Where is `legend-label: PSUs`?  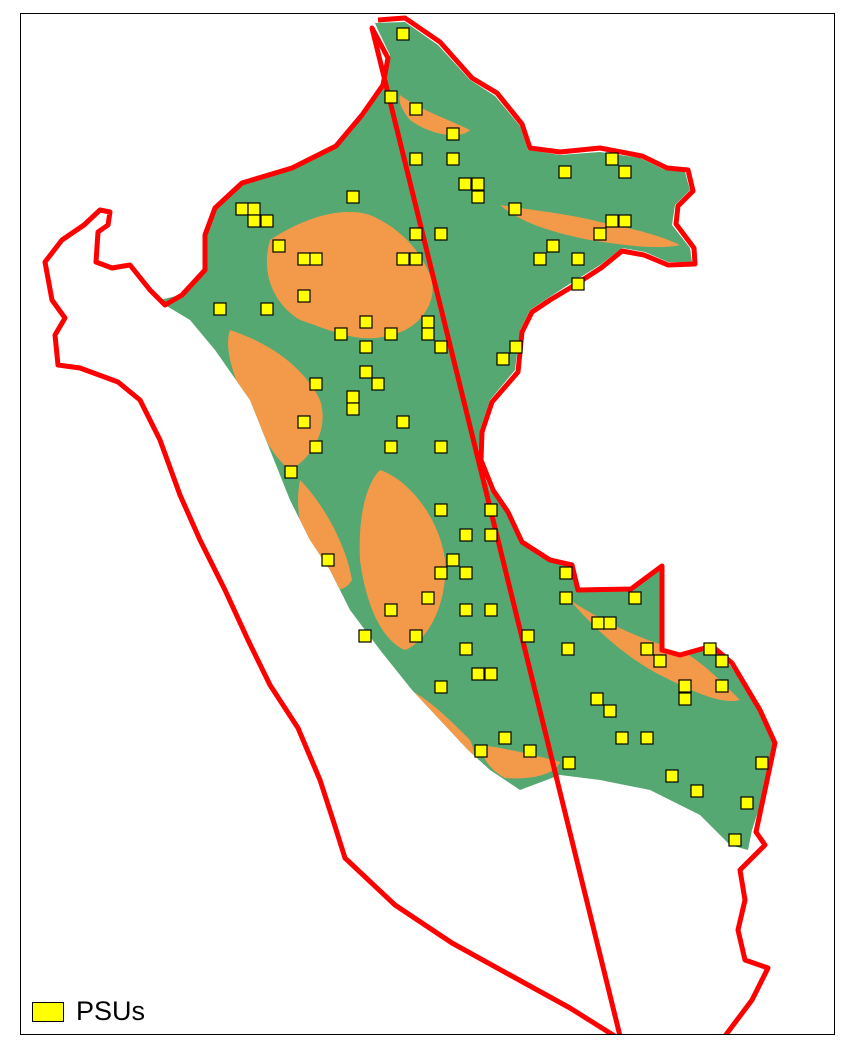
legend-label: PSUs is located at coordinates (111, 1011).